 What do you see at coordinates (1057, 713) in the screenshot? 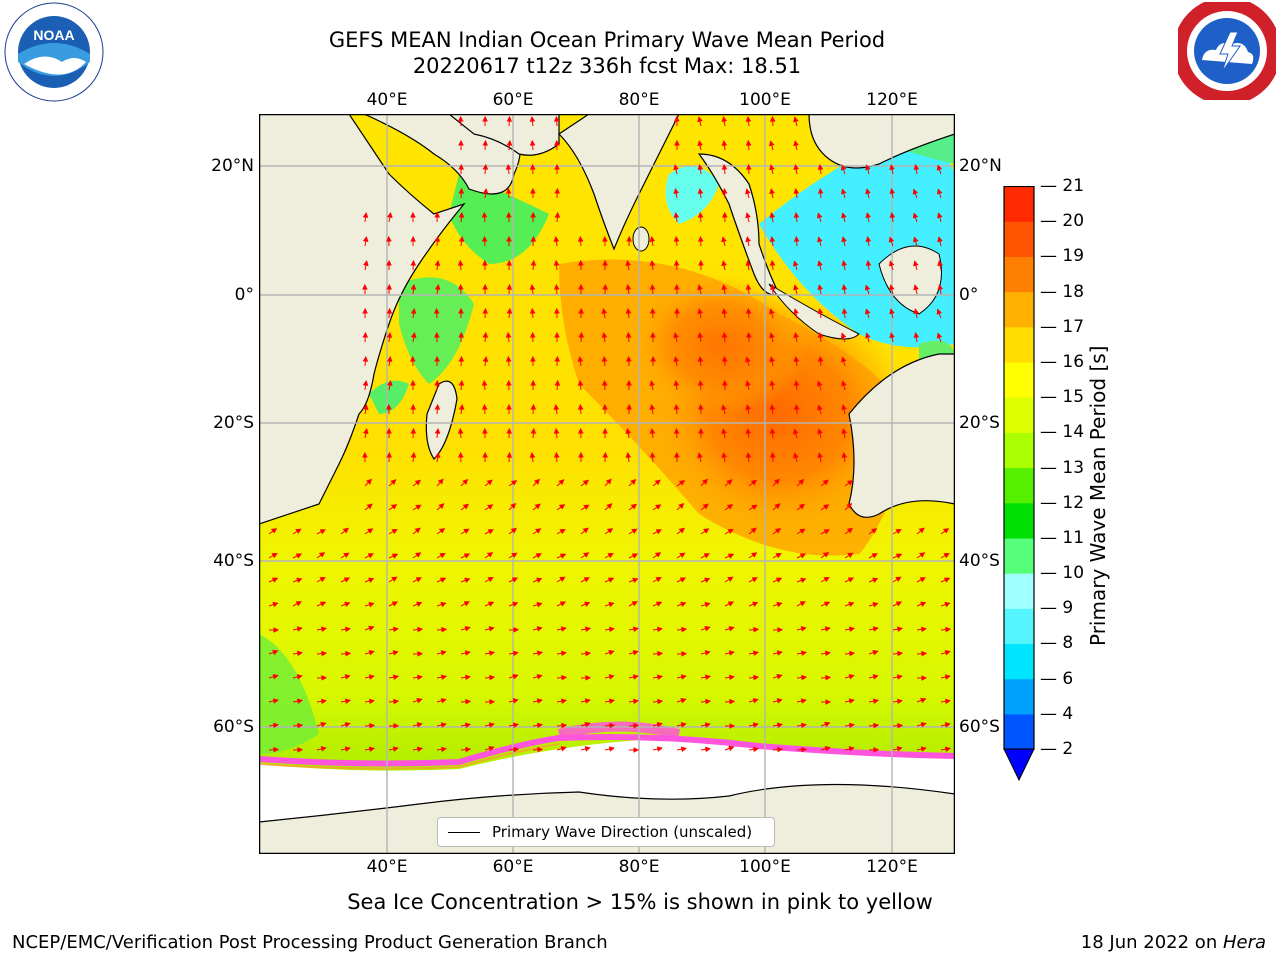
I see `colorbar-tick-label: — 4` at bounding box center [1057, 713].